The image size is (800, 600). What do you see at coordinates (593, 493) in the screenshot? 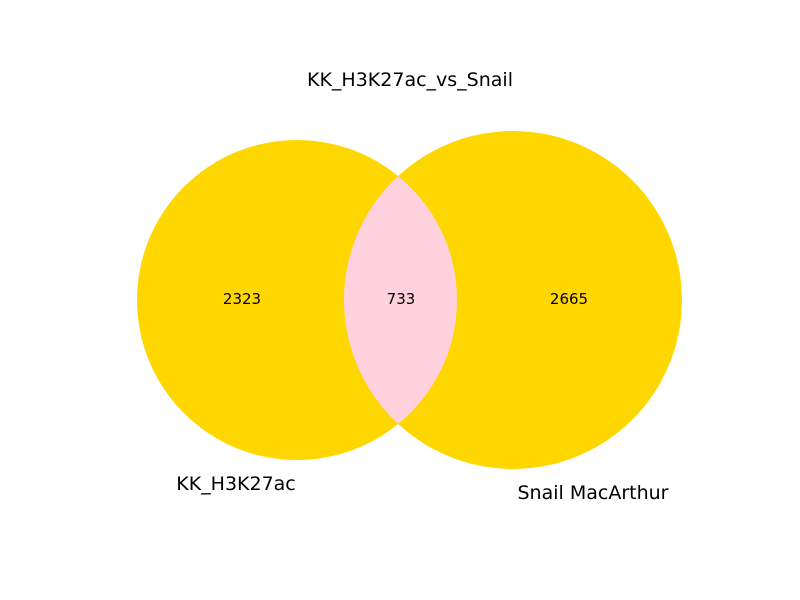
I see `set-label-snail-macarthur: Snail MacArthur` at bounding box center [593, 493].